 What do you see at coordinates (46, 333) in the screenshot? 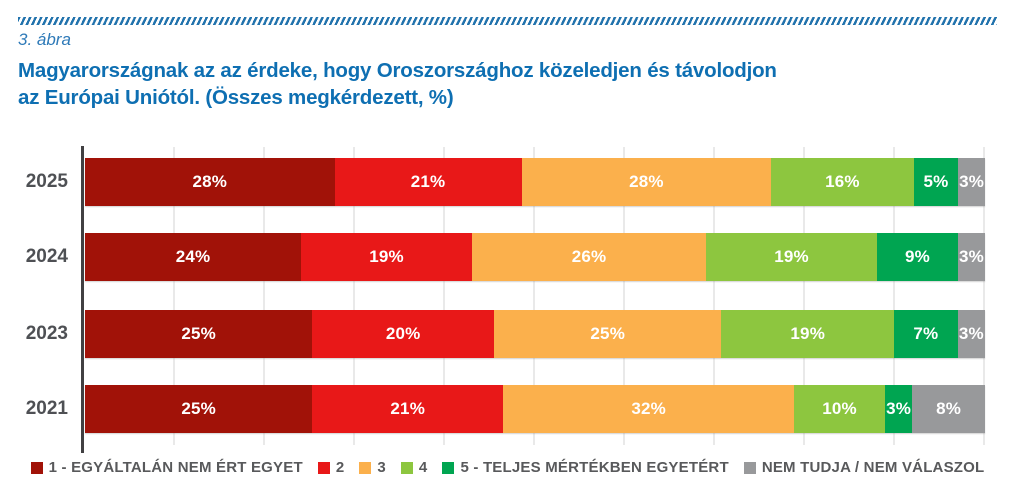
I see `year-label: 2023` at bounding box center [46, 333].